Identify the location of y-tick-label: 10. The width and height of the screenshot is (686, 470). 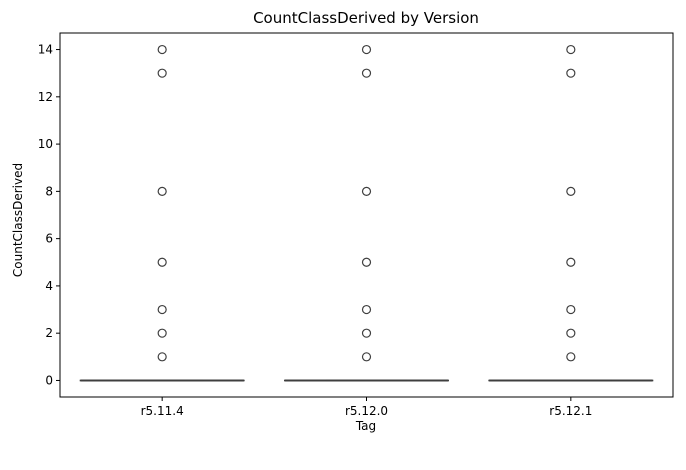
(45, 144).